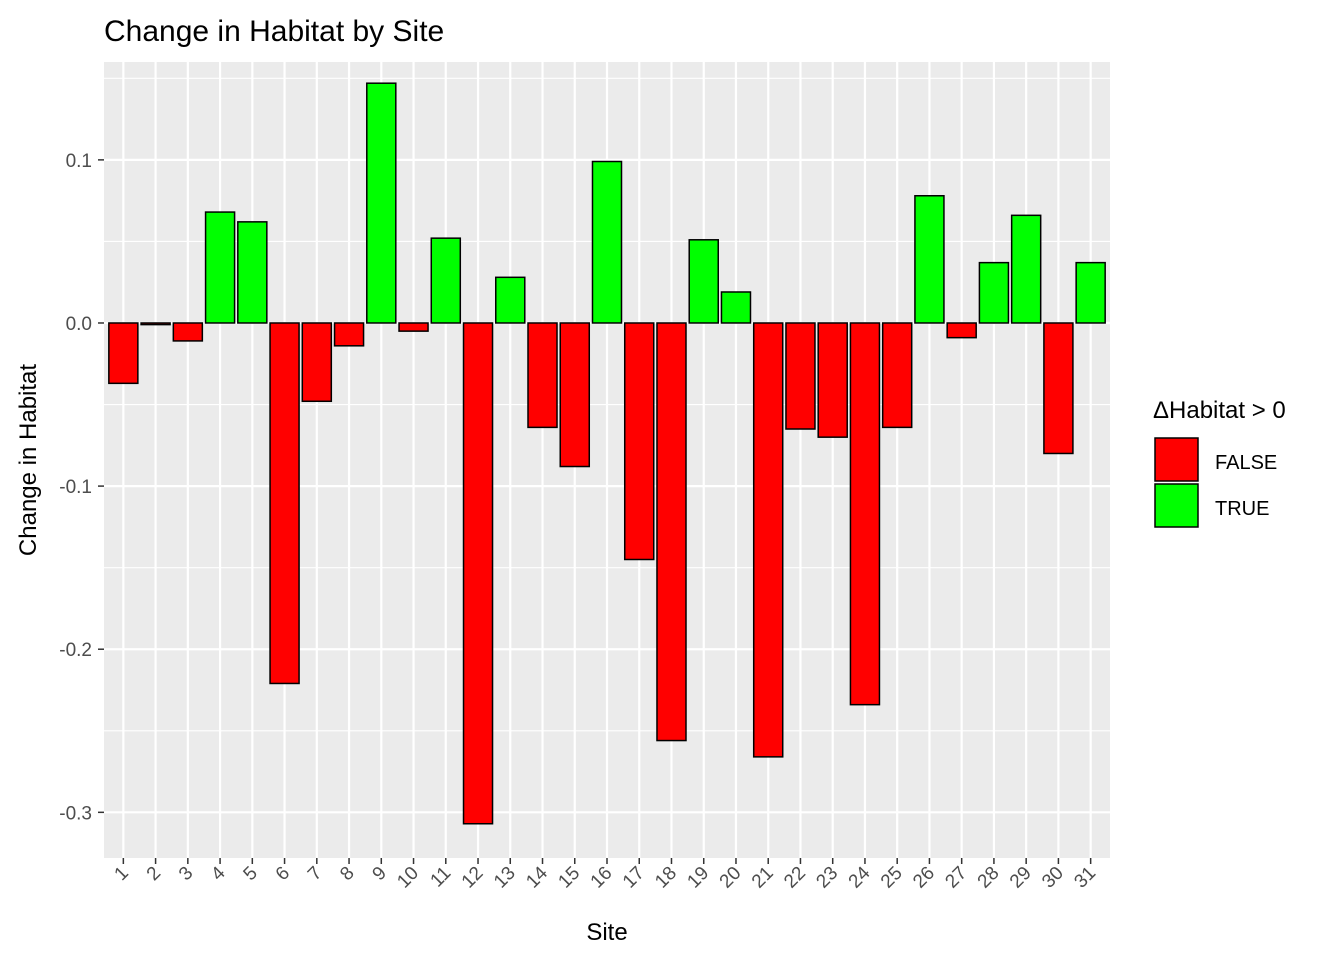  I want to click on y-tick-label: -0.3, so click(75, 813).